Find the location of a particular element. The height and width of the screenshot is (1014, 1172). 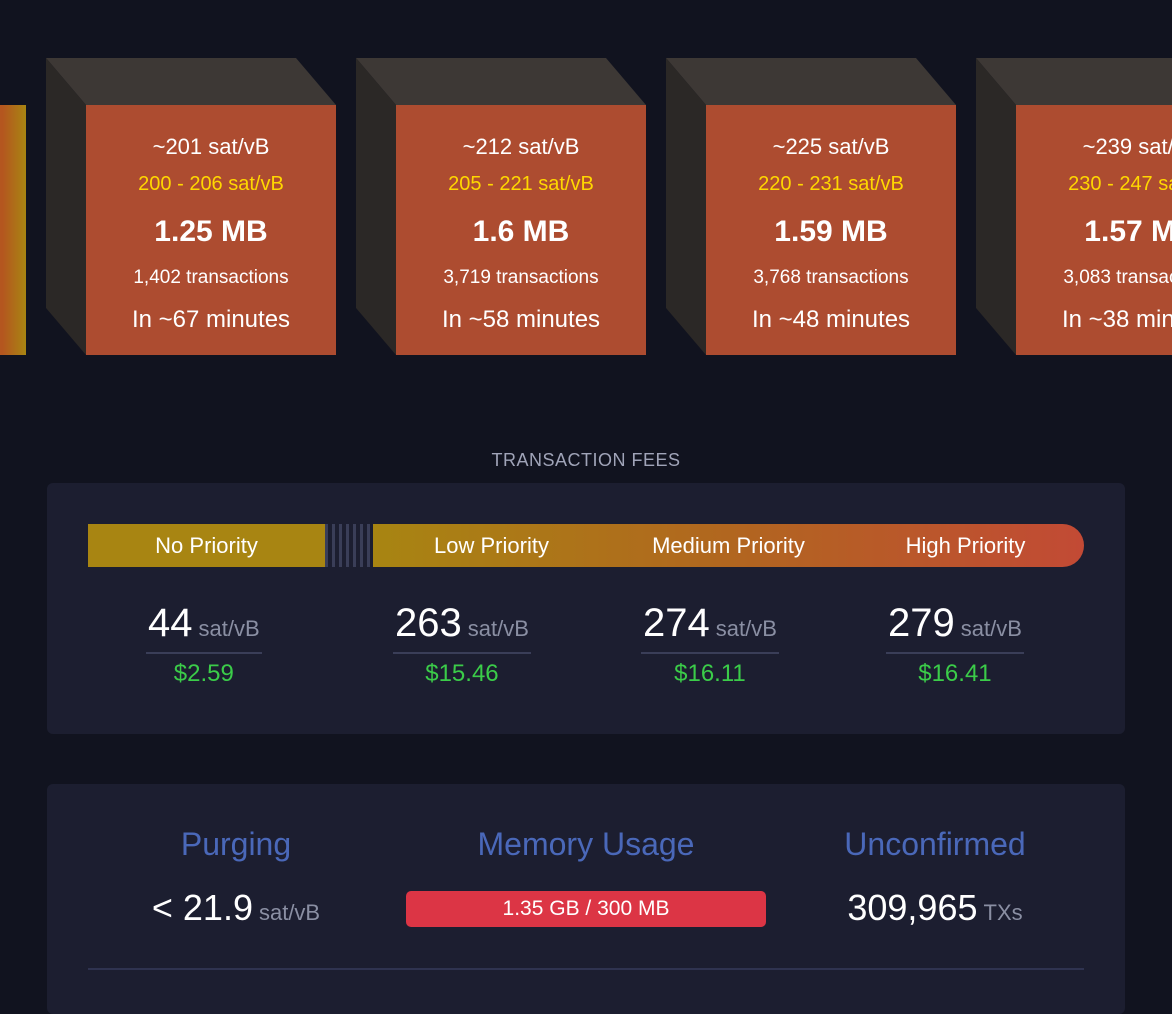

block-eta: In ~58 minutes is located at coordinates (521, 319).